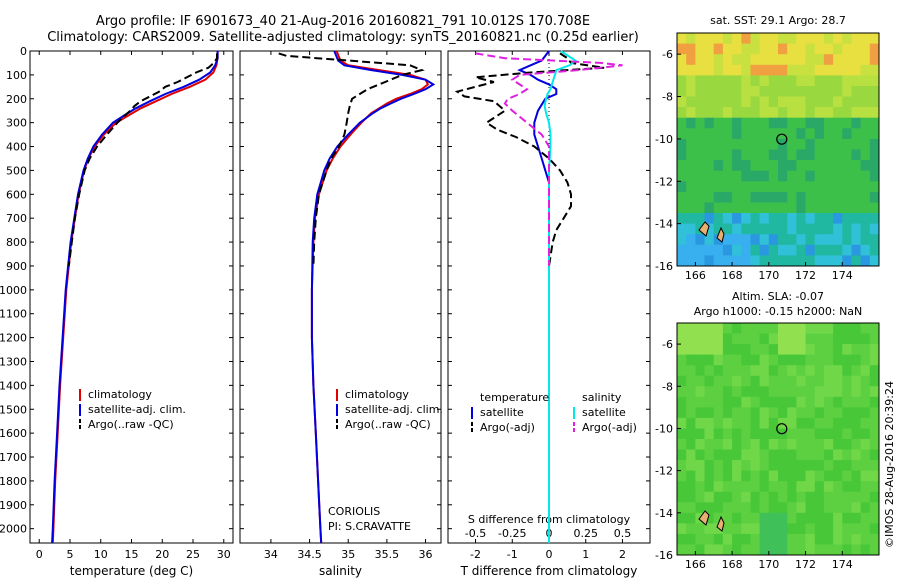 The height and width of the screenshot is (580, 900). What do you see at coordinates (623, 533) in the screenshot?
I see `x-top-tick-label: 0.5` at bounding box center [623, 533].